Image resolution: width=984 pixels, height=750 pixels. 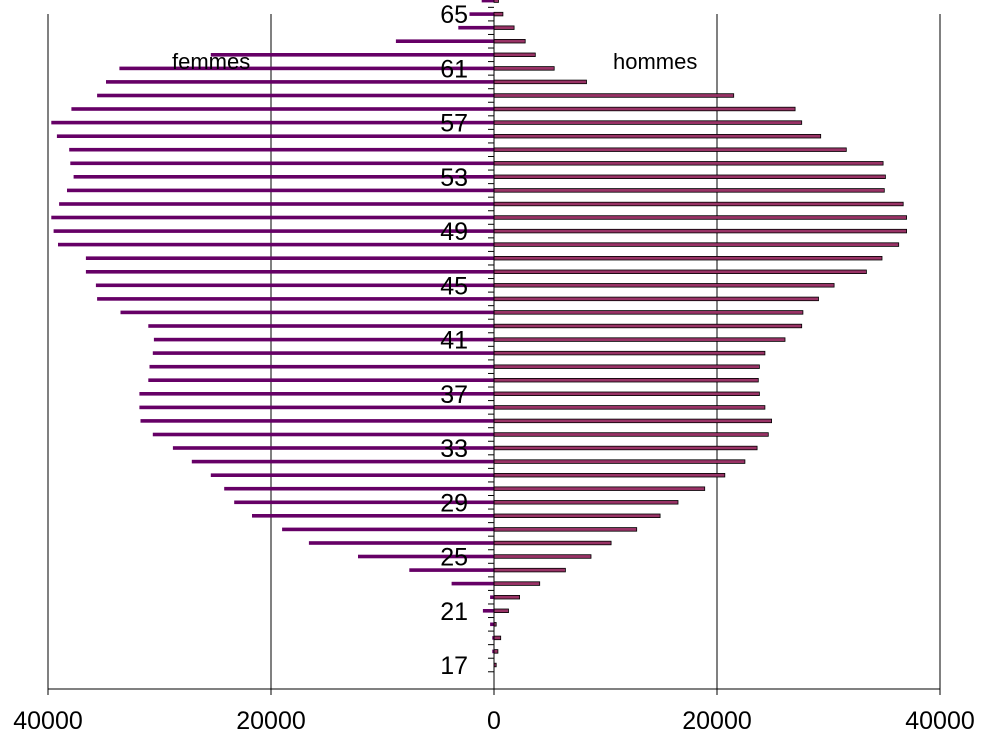 I want to click on series-label-femmes: femmes, so click(x=211, y=61).